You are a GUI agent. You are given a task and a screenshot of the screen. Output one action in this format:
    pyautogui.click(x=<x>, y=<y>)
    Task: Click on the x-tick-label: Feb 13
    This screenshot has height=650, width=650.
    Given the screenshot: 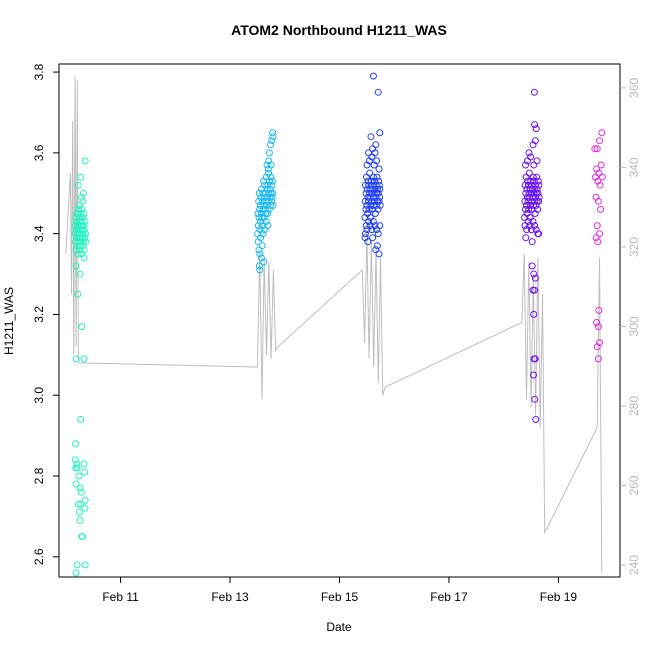 What is the action you would take?
    pyautogui.click(x=230, y=597)
    